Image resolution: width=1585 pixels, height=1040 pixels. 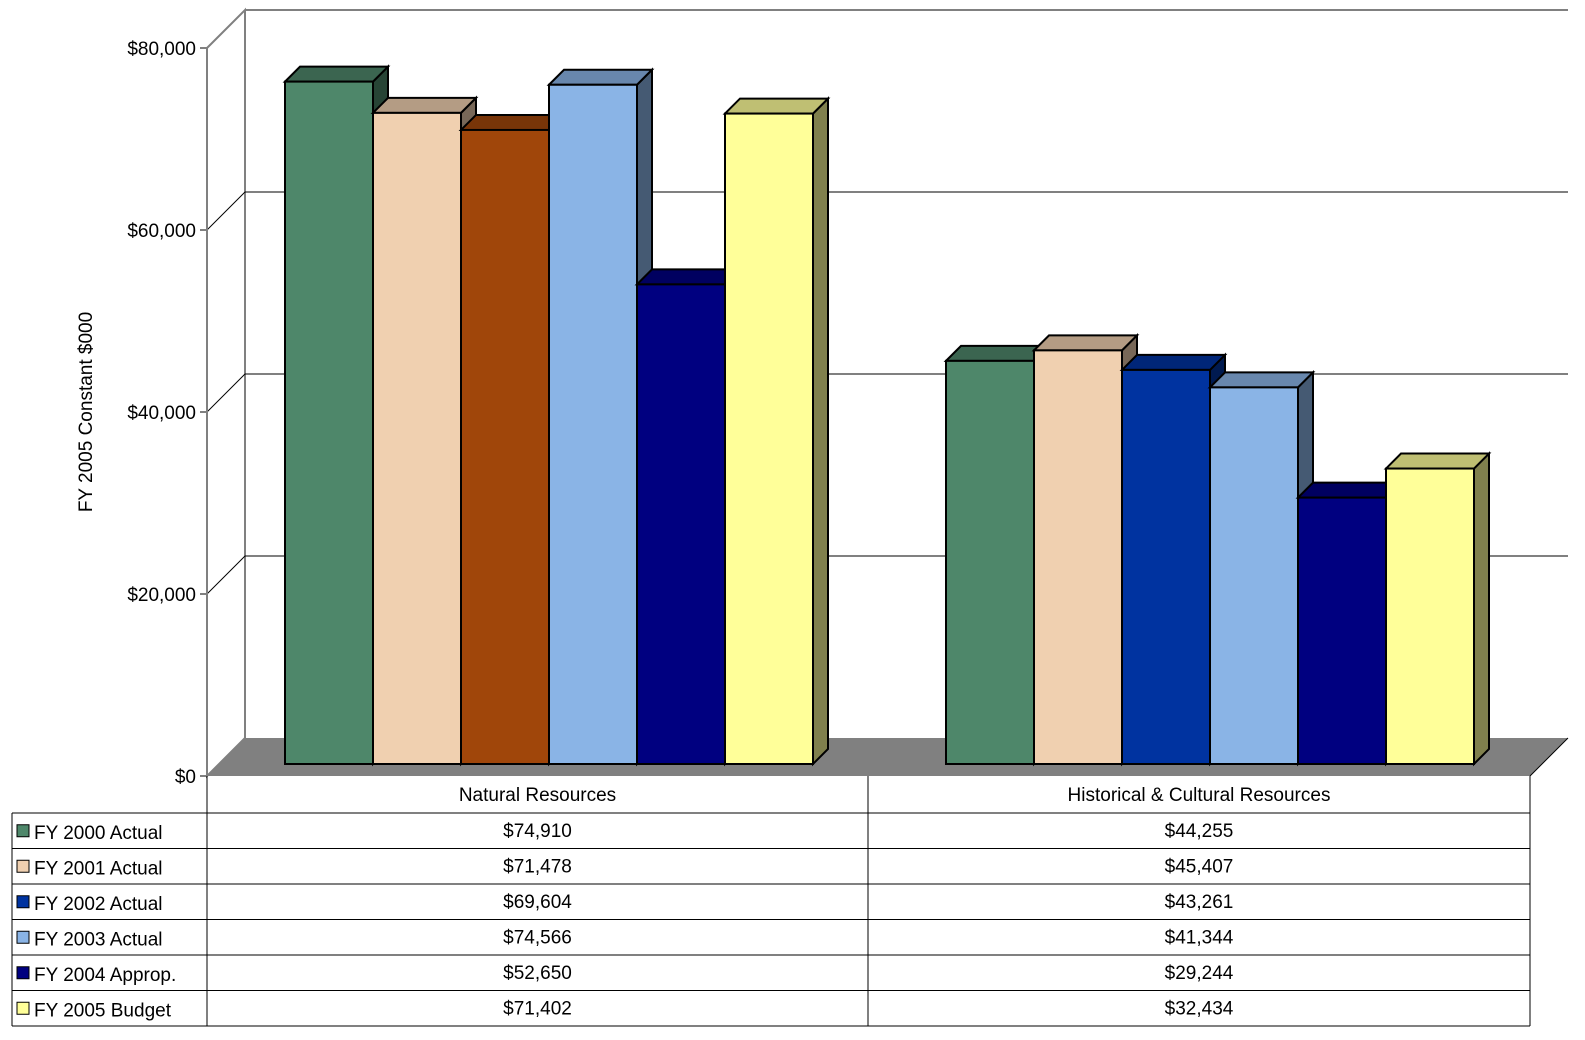 What do you see at coordinates (1199, 973) in the screenshot?
I see `data-label: $29,244` at bounding box center [1199, 973].